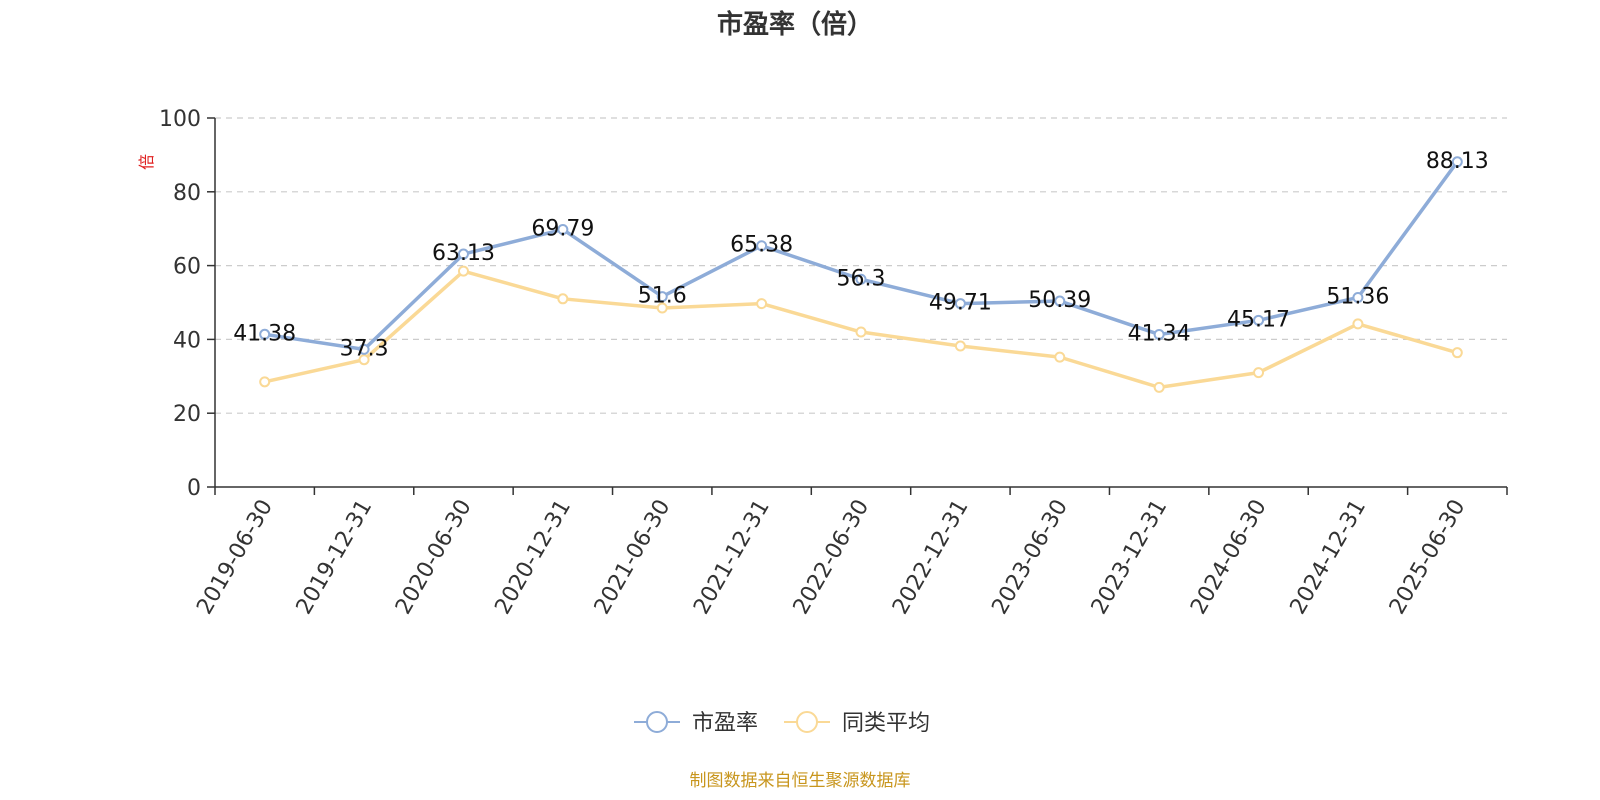 The image size is (1600, 800). I want to click on data-label: 41.38, so click(264, 333).